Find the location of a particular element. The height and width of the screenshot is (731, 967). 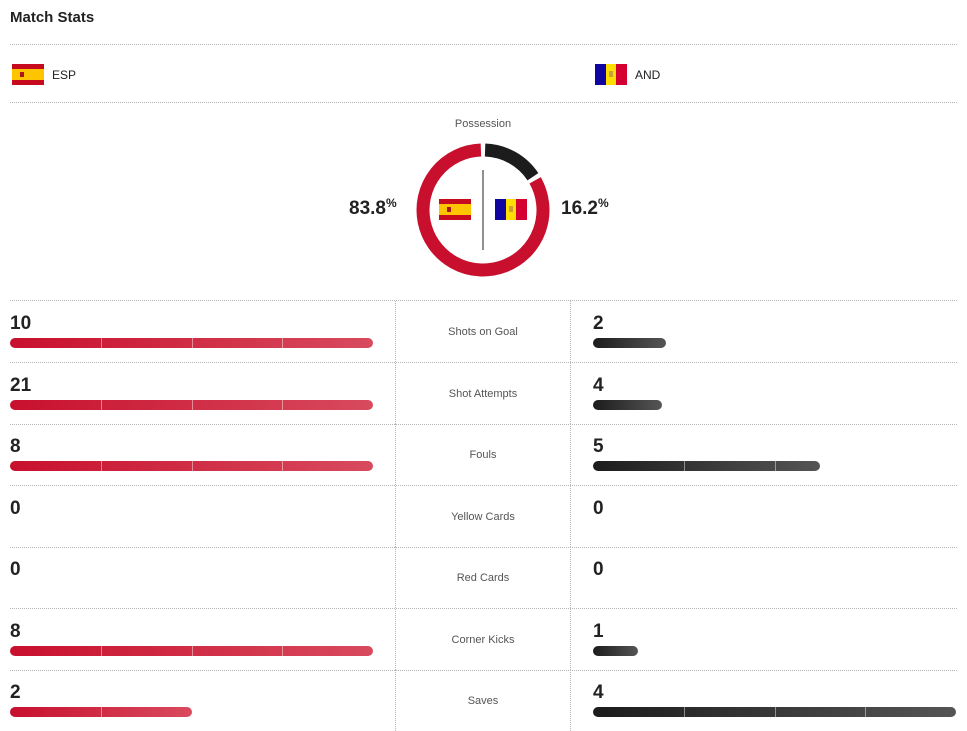

stat-row: 21 Shot Attempts 4 is located at coordinates (483, 394).